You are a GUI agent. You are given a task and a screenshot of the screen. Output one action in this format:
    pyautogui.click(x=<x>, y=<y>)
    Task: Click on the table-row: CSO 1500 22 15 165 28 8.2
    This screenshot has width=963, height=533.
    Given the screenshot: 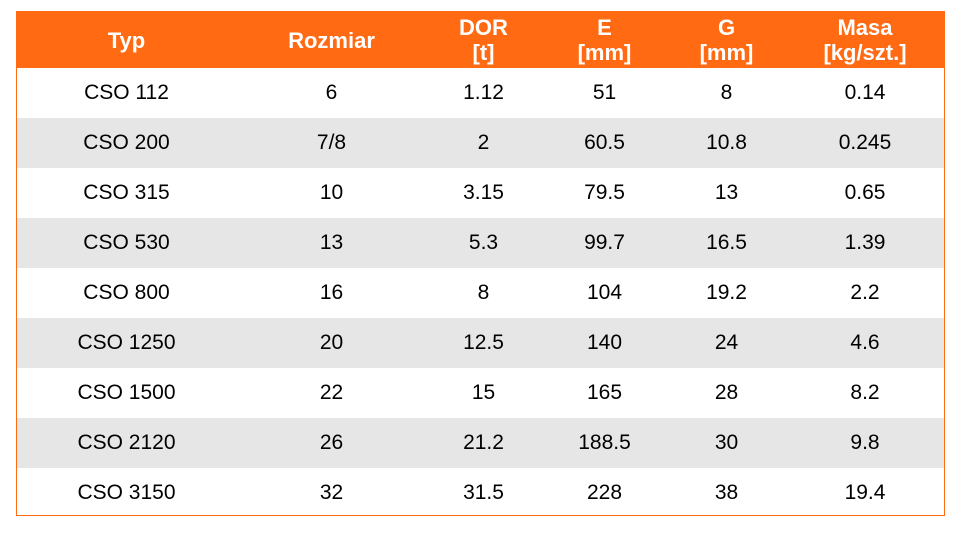 What is the action you would take?
    pyautogui.click(x=480, y=393)
    